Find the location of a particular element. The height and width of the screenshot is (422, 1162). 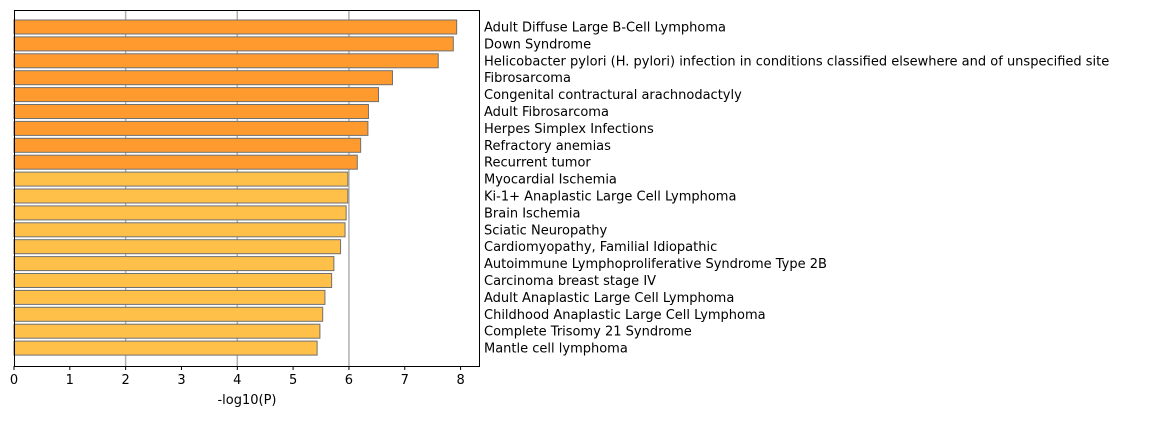

category-label: Cardiomyopathy, Familial Idiopathic is located at coordinates (600, 247).